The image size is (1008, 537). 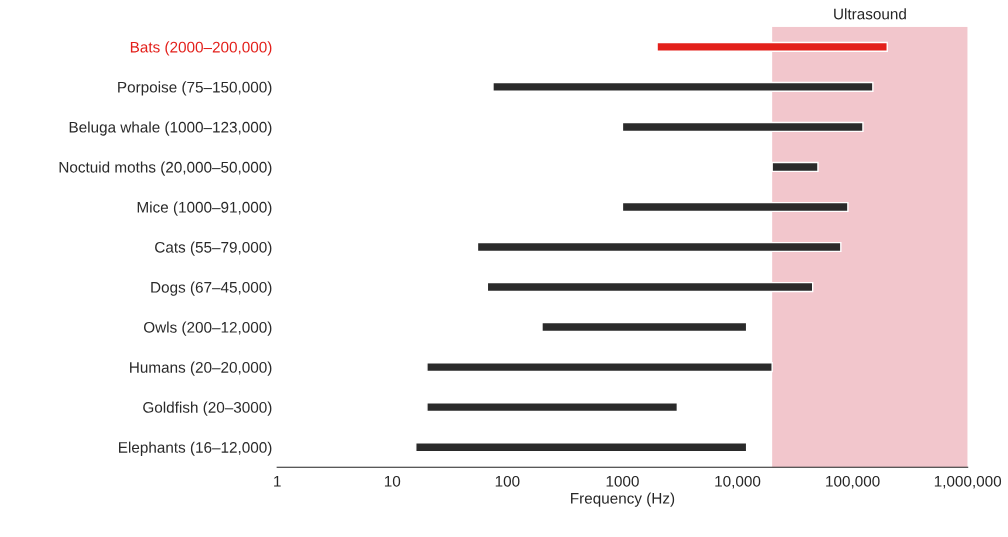 What do you see at coordinates (165, 168) in the screenshot?
I see `y-tick-label: Noctuid moths (20,000–50,000)` at bounding box center [165, 168].